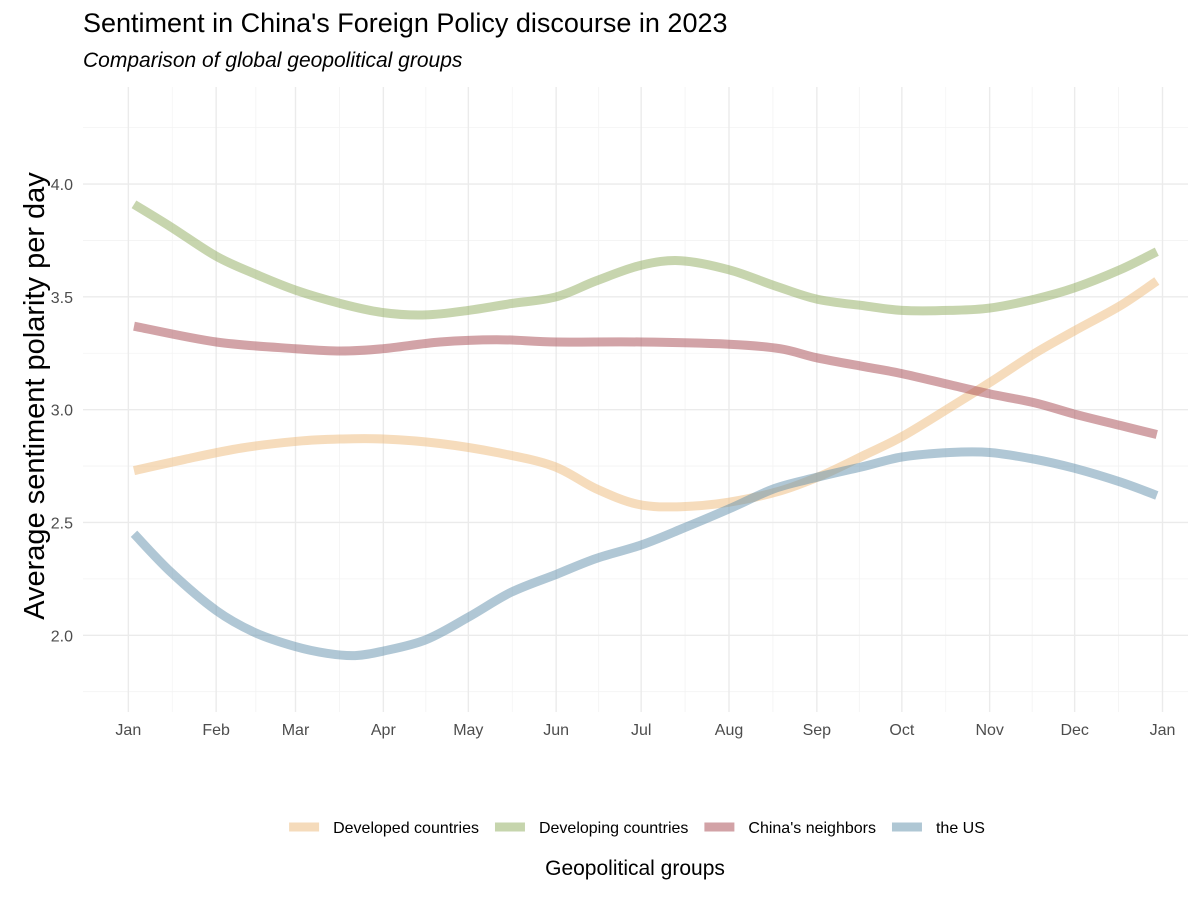 This screenshot has width=1200, height=900. I want to click on x-axis-ticks: Jan Feb Mar Apr May Jun Jul Aug Sep Oct Nov Dec Jan, so click(645, 730).